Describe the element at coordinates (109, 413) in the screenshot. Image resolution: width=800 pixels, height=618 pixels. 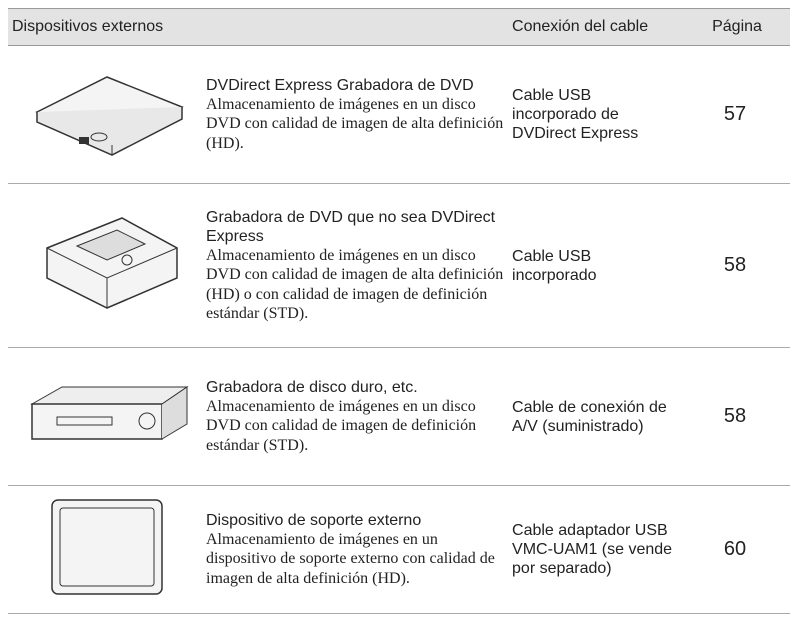
I see `hdd-recorder-icon` at that location.